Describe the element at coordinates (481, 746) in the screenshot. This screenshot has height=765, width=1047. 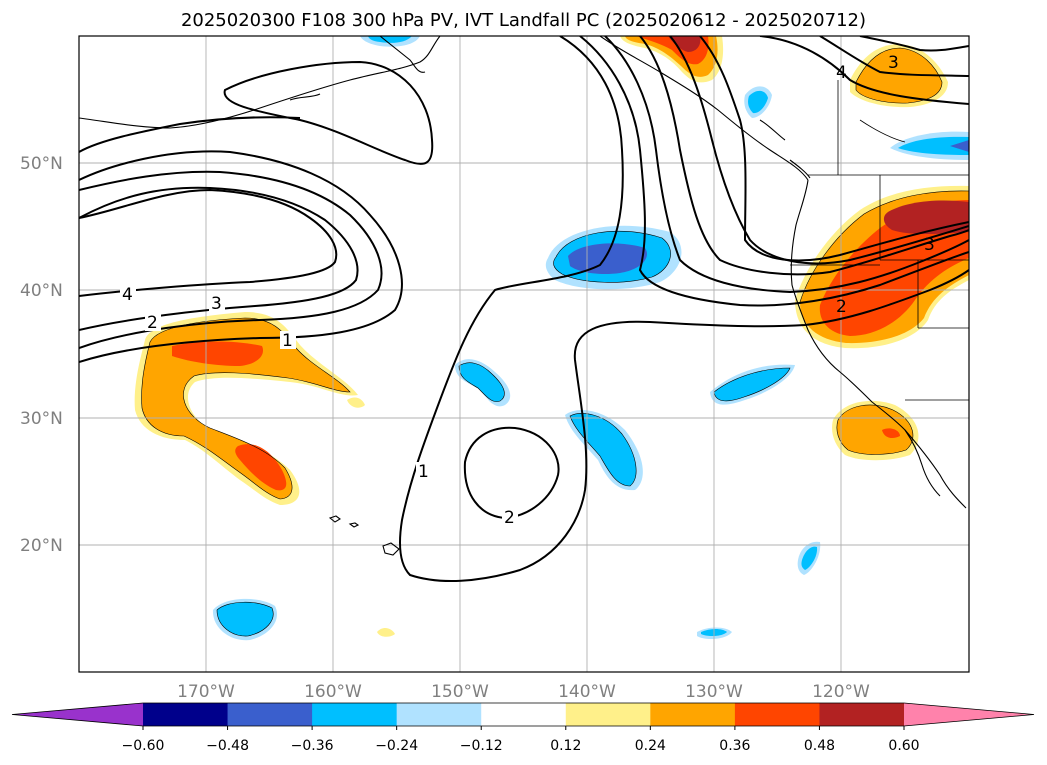
I see `colorbar-tick-label: −0.12` at that location.